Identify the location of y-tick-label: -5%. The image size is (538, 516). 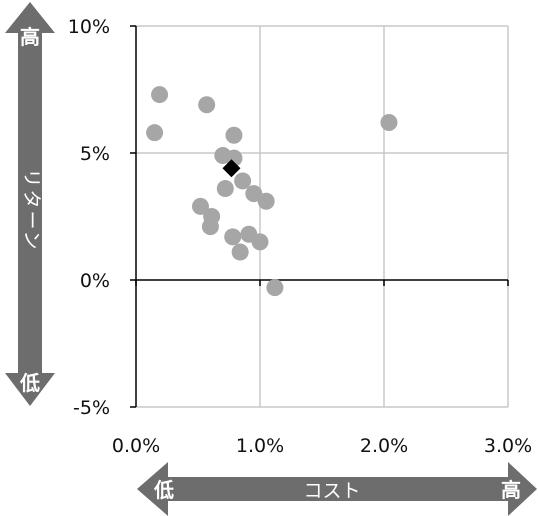
(91, 408).